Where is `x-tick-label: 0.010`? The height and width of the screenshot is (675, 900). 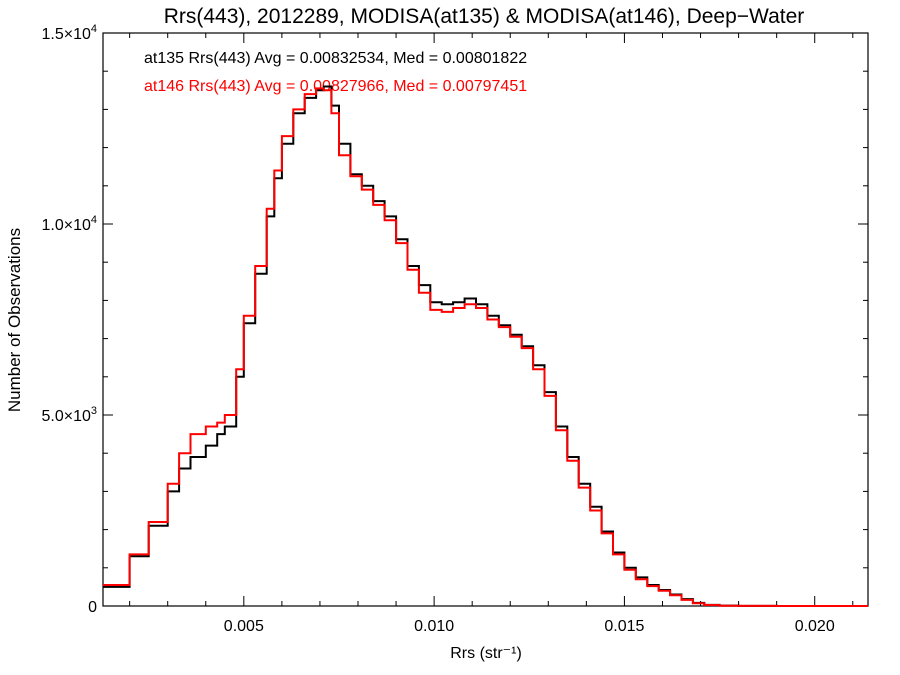 x-tick-label: 0.010 is located at coordinates (434, 626).